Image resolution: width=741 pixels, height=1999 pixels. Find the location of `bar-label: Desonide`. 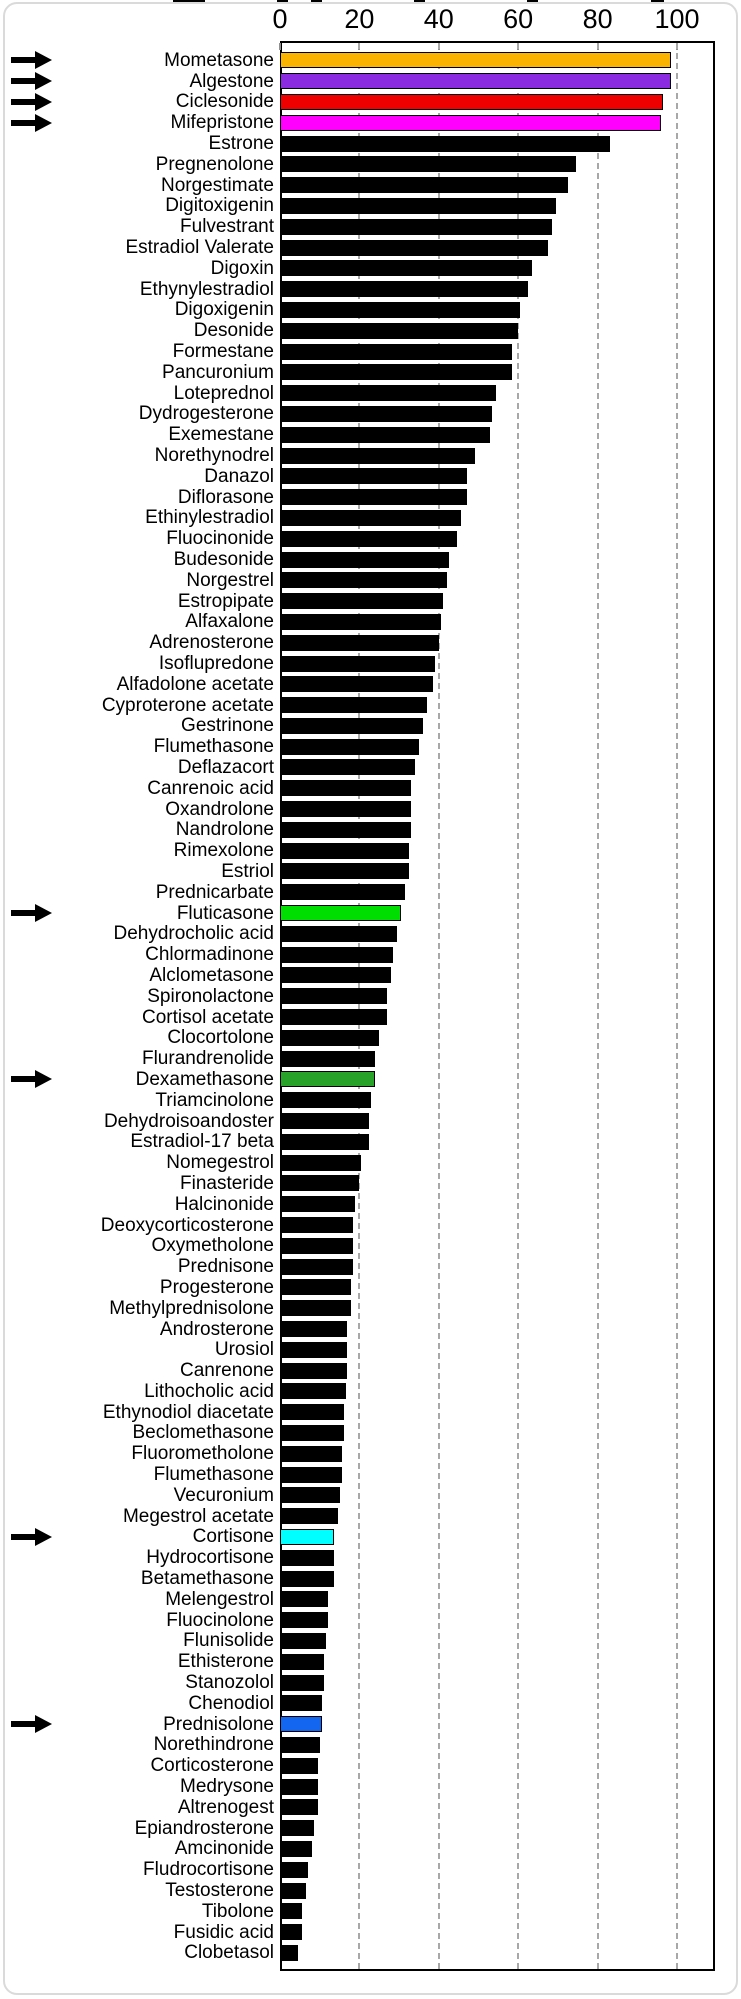

bar-label: Desonide is located at coordinates (233, 331).